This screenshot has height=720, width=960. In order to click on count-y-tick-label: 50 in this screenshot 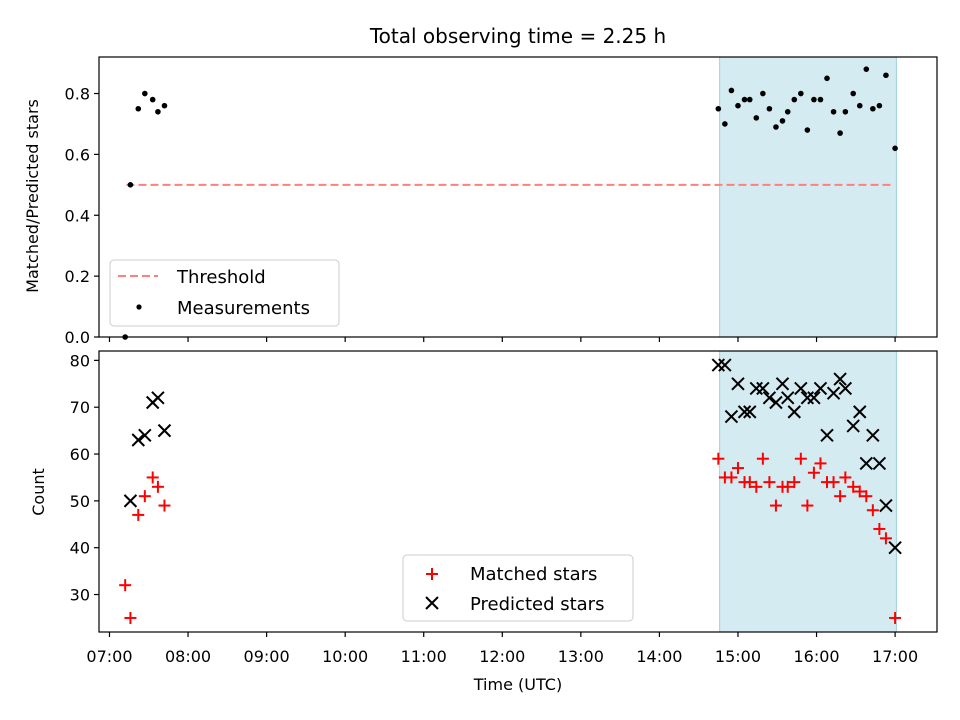, I will do `click(80, 501)`.